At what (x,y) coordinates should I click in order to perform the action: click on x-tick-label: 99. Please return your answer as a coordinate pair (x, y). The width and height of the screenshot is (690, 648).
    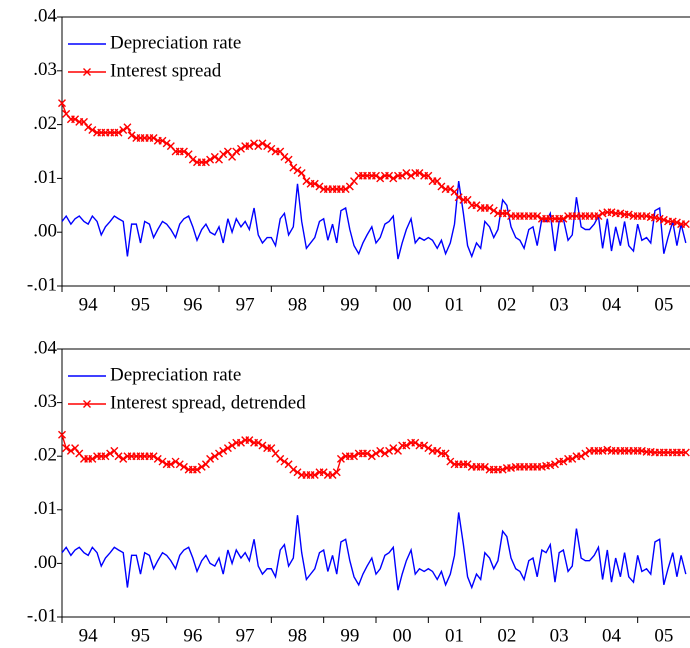
    Looking at the image, I should click on (349, 635).